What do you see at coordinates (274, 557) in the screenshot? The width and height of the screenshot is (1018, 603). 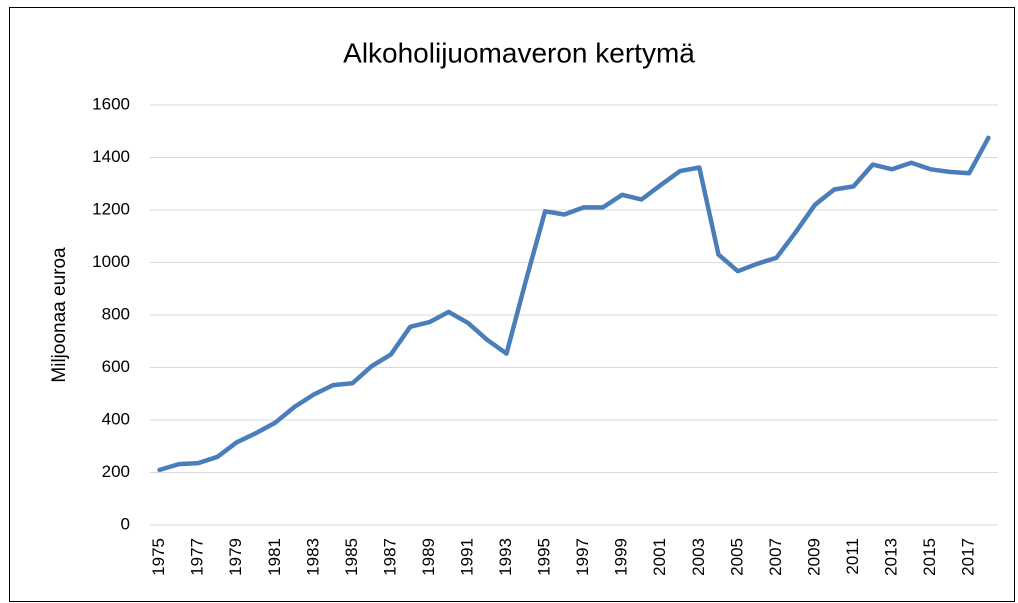 I see `x-tick-label: 1981` at bounding box center [274, 557].